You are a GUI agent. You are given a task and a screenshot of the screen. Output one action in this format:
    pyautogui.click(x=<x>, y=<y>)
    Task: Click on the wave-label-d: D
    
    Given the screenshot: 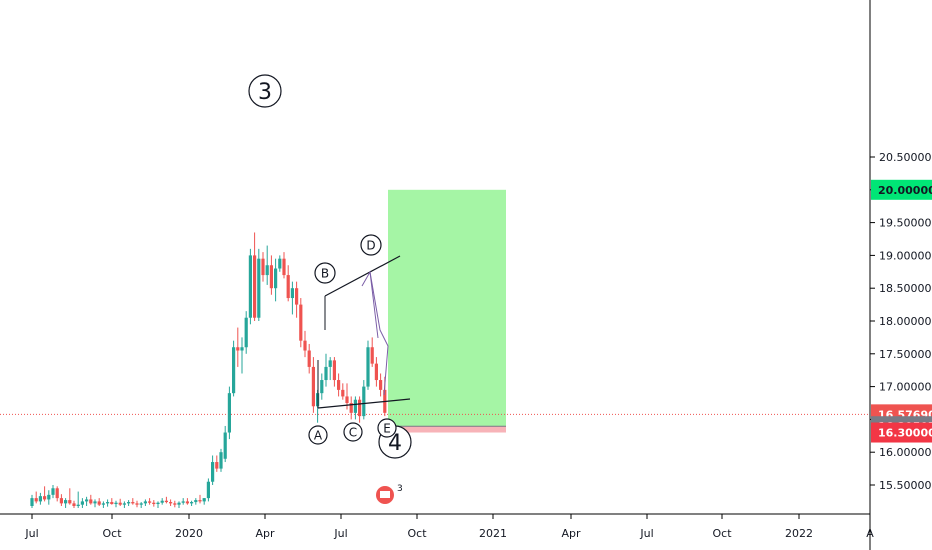 What is the action you would take?
    pyautogui.click(x=371, y=245)
    